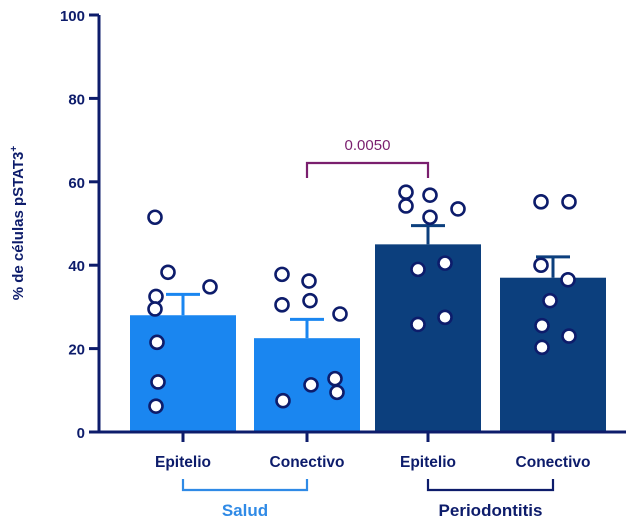 The image size is (626, 523). I want to click on x-axis: Epitelio Conectivo Epitelio Conectivo, so click(361, 450).